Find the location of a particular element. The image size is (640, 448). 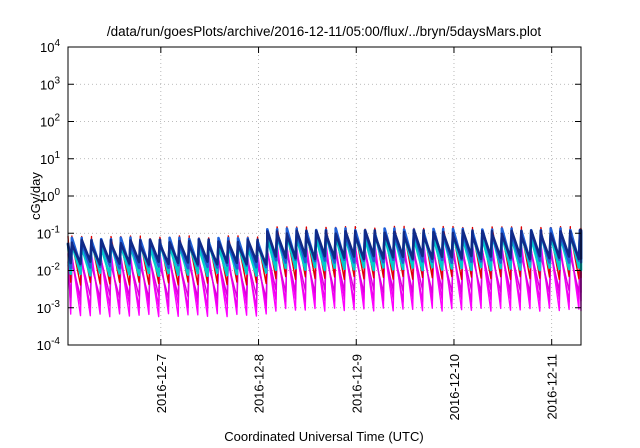

x-tick-label: 2016-12-7 is located at coordinates (161, 383).